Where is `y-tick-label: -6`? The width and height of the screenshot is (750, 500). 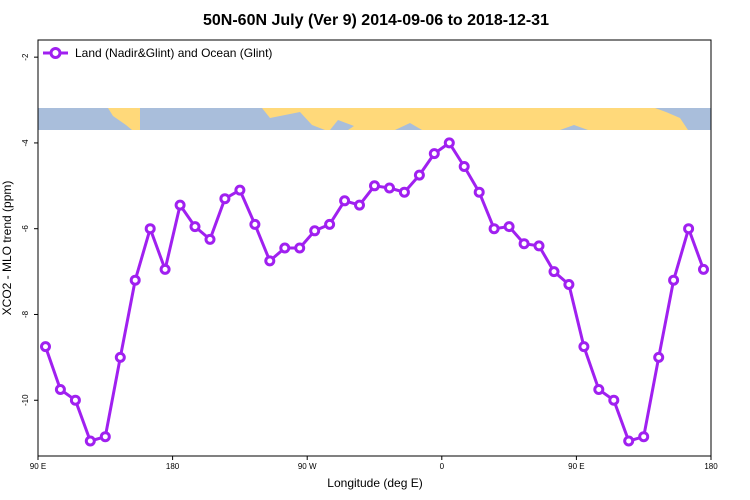
y-tick-label: -6 is located at coordinates (25, 229).